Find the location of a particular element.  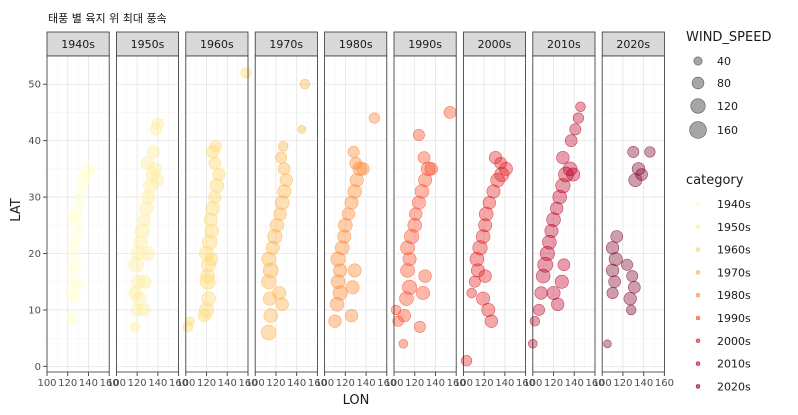

color-legend-label: 1940s is located at coordinates (734, 204).